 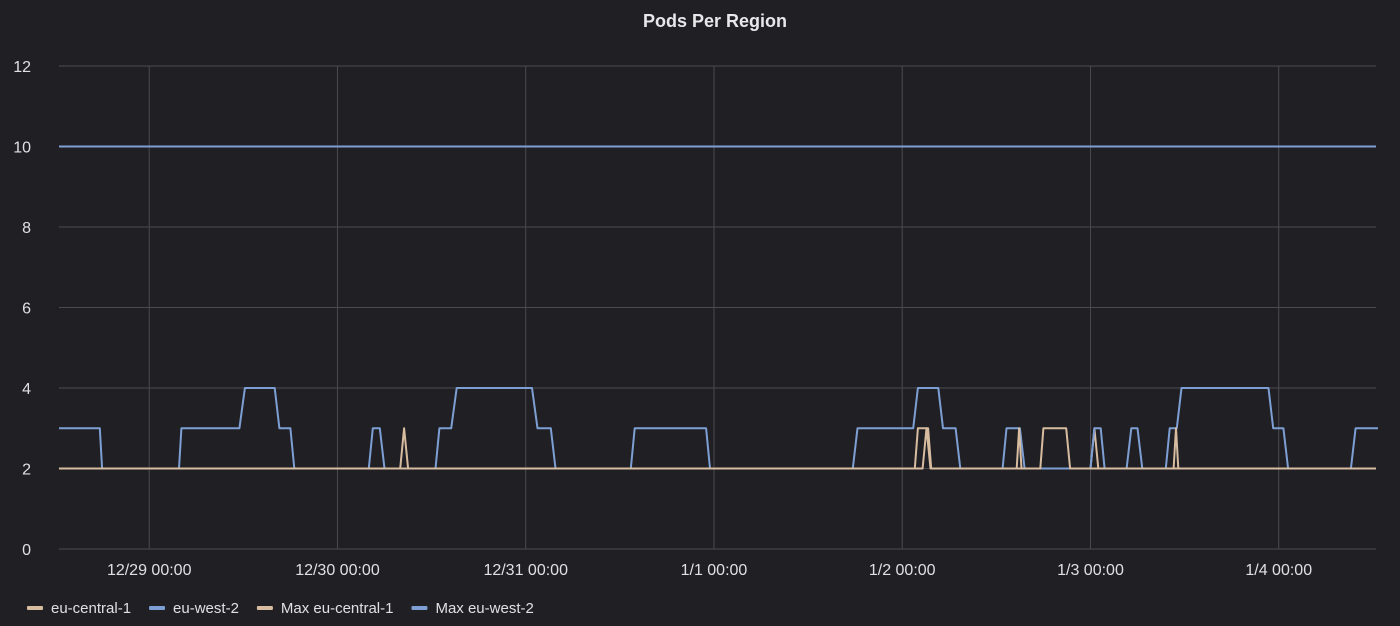 What do you see at coordinates (337, 570) in the screenshot?
I see `x-tick-label: 12/30 00:00` at bounding box center [337, 570].